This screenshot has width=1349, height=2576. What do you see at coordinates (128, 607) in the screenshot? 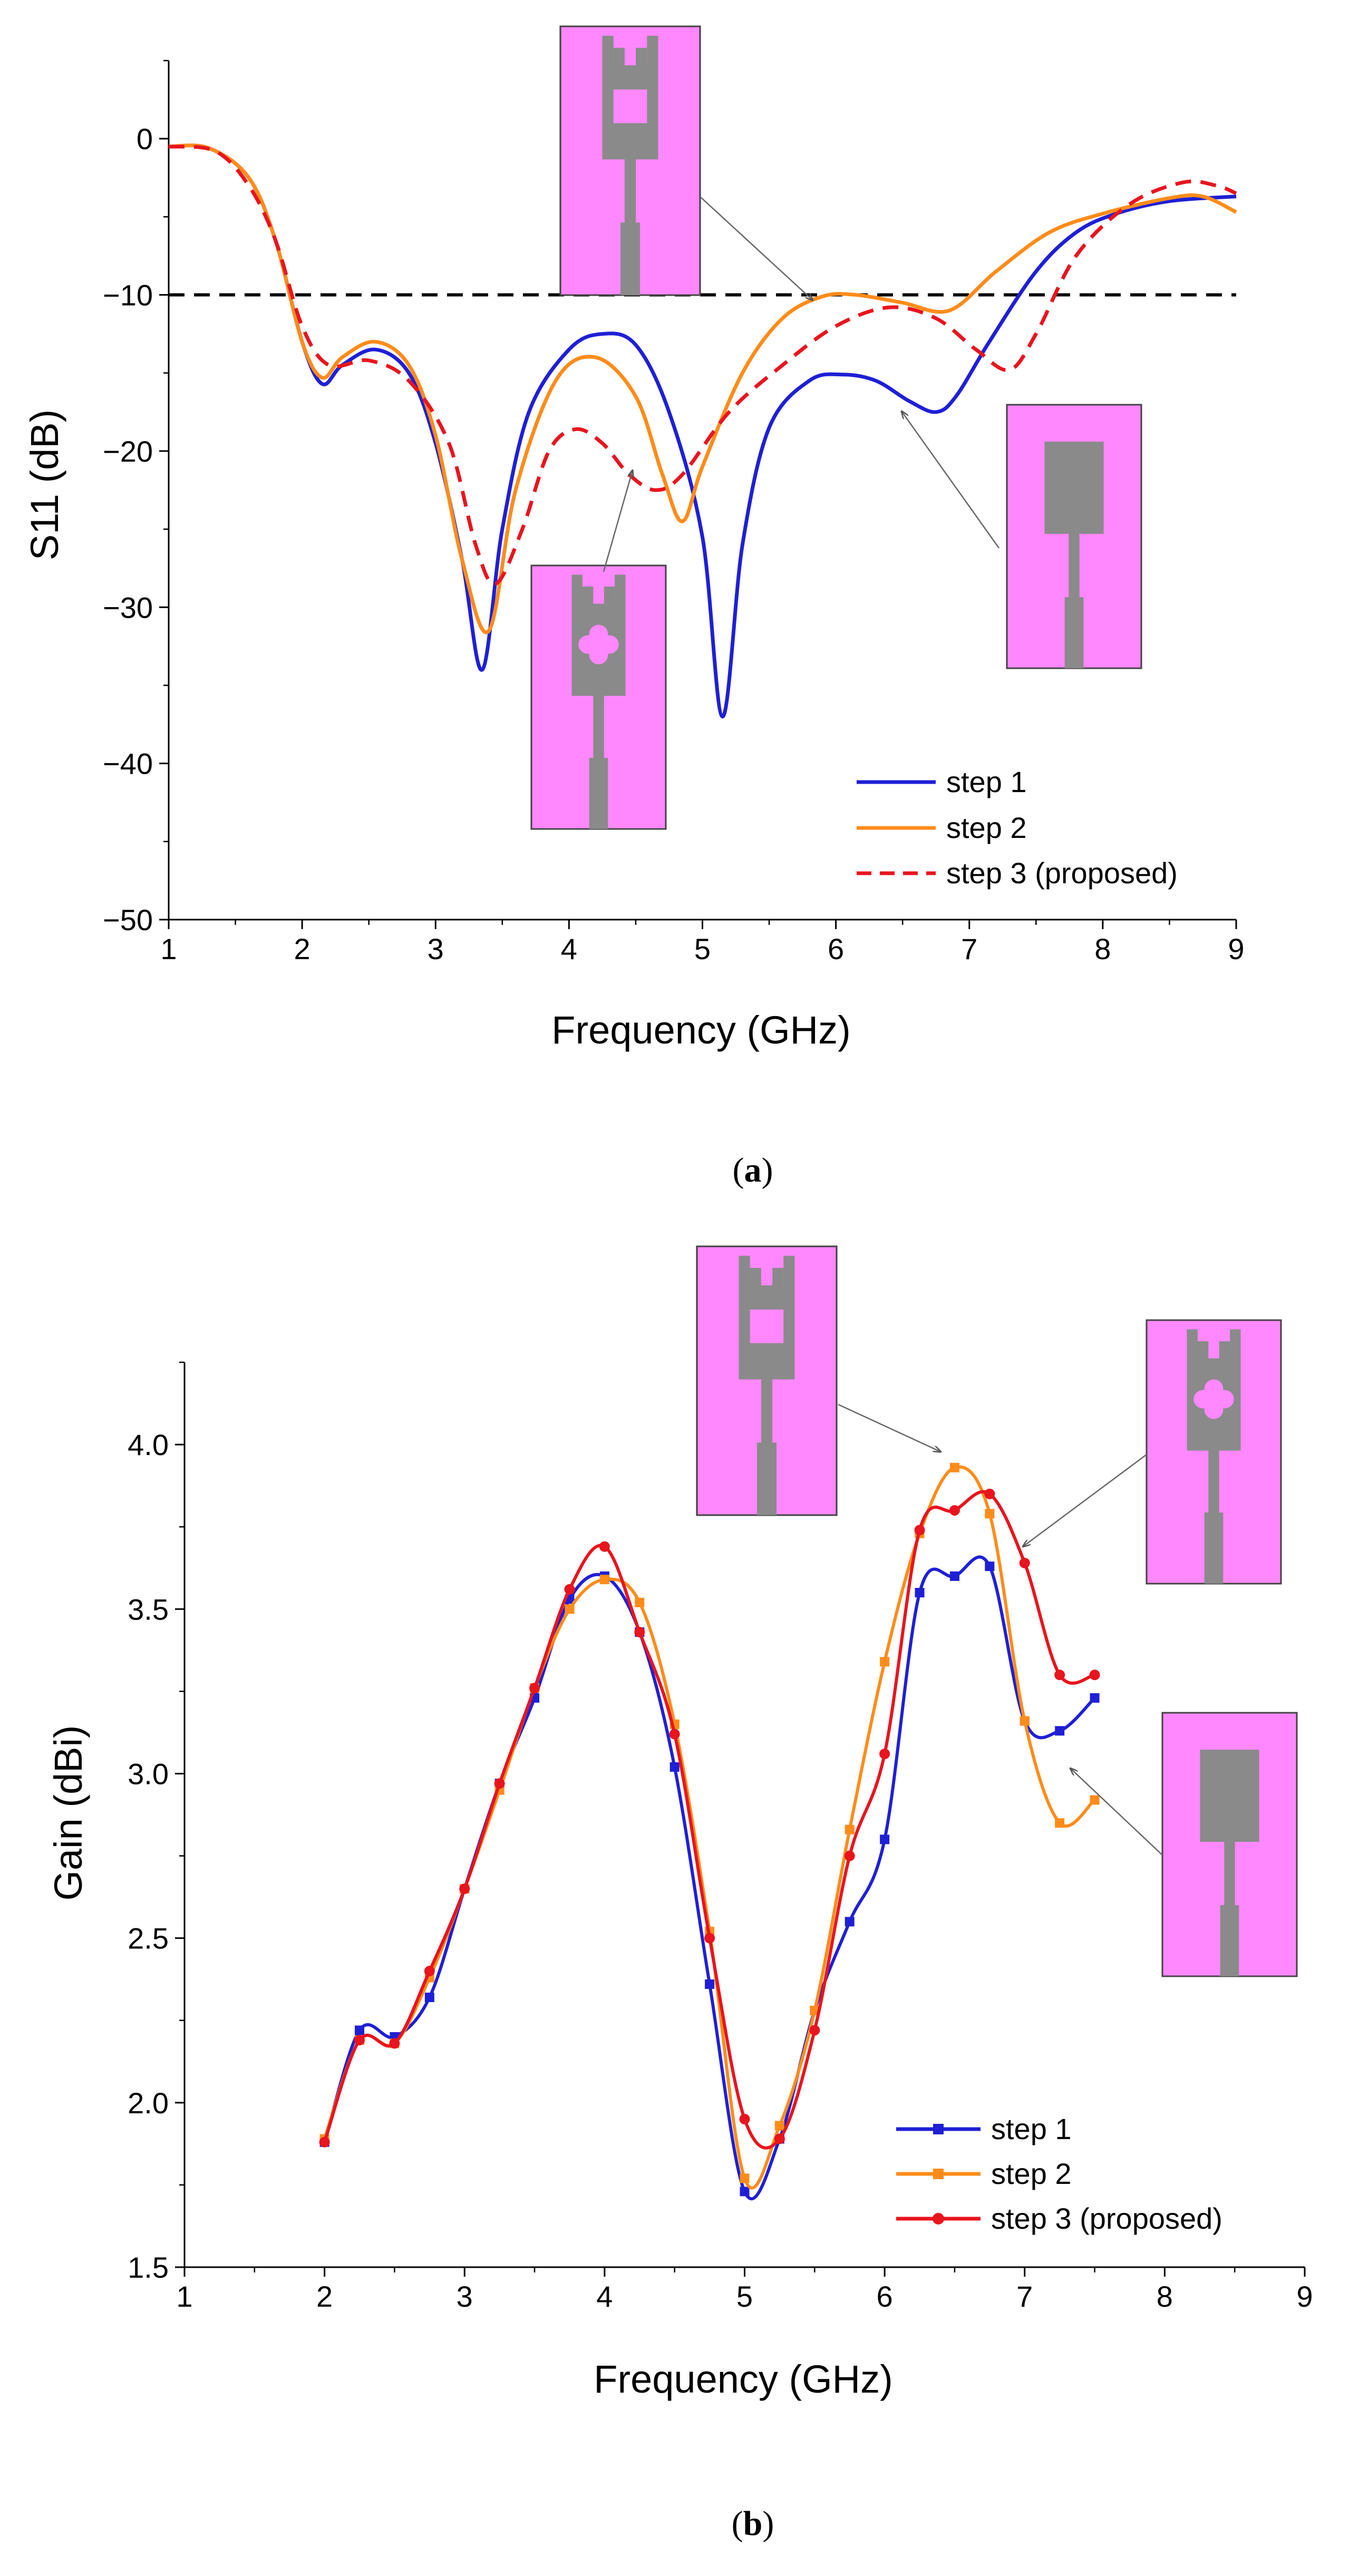
I see `s11-y-tick-label: −30` at bounding box center [128, 607].